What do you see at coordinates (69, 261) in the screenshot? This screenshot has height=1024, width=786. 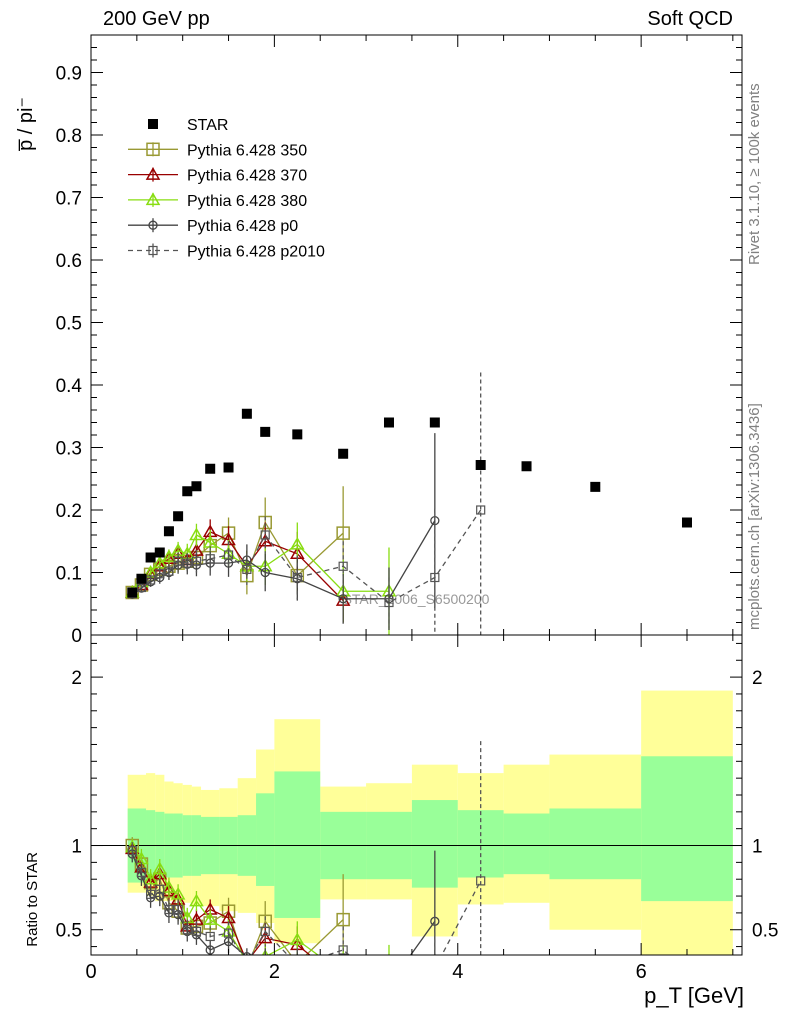 I see `y-tick-label: 0.6` at bounding box center [69, 261].